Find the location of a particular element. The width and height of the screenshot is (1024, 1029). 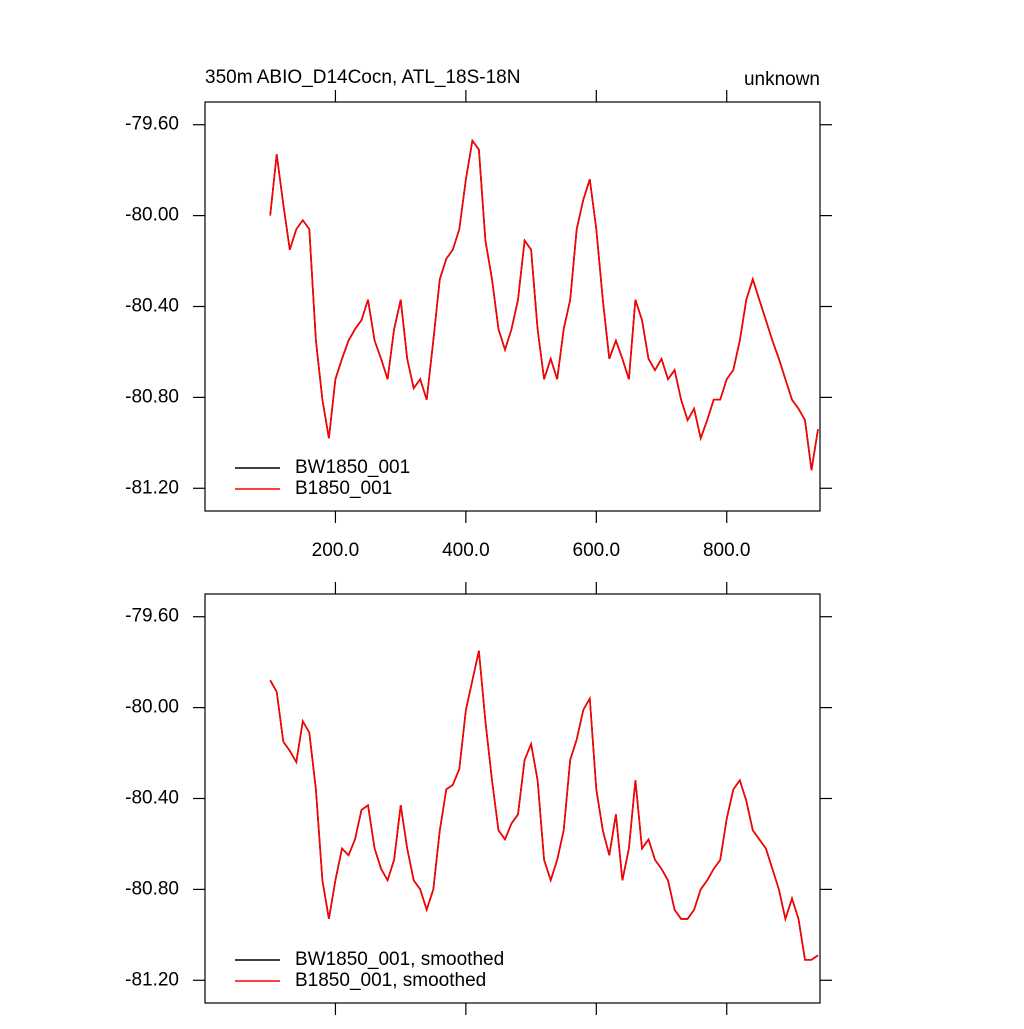

legend-label: B1850_001 is located at coordinates (343, 488).